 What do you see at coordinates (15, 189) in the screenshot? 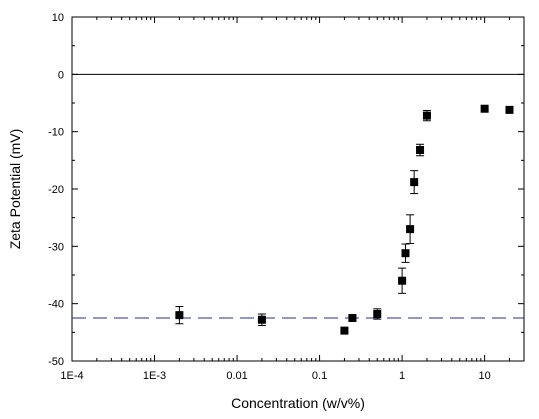
I see `y-axis-label: Zeta Potential (mV)` at bounding box center [15, 189].